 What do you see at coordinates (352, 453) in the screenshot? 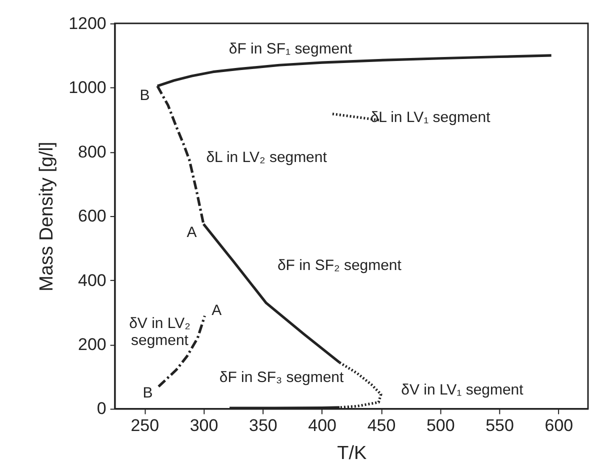
I see `x-axis-title: T/K` at bounding box center [352, 453].